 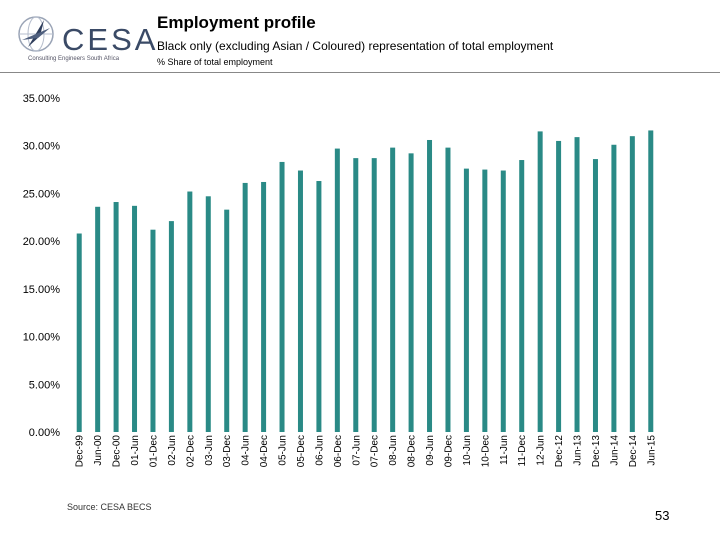 What do you see at coordinates (559, 451) in the screenshot?
I see `x-tick-label: Dec-12` at bounding box center [559, 451].